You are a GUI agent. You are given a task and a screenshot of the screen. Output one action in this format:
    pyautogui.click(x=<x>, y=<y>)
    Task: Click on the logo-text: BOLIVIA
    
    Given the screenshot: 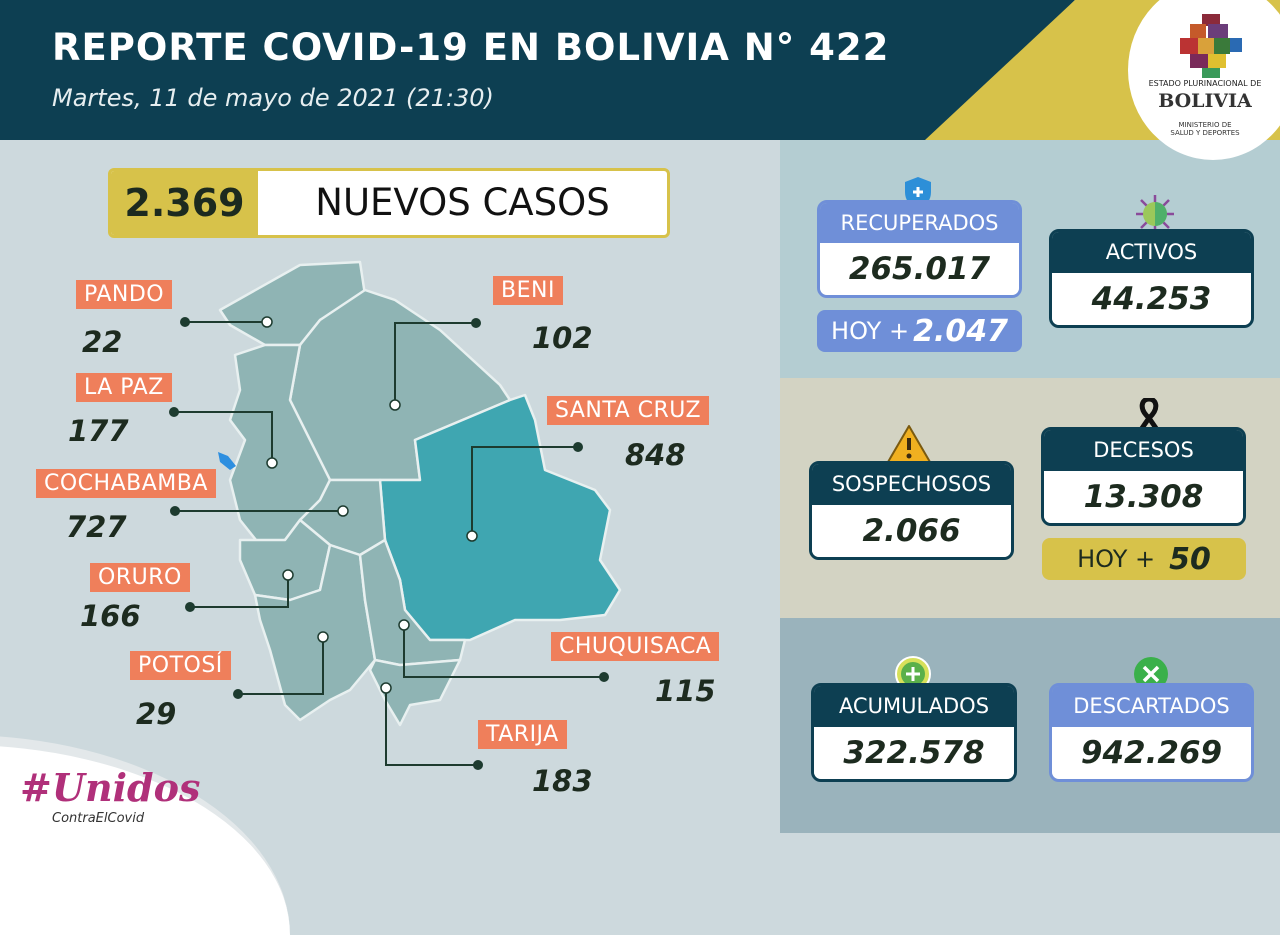 What is the action you would take?
    pyautogui.click(x=1205, y=101)
    